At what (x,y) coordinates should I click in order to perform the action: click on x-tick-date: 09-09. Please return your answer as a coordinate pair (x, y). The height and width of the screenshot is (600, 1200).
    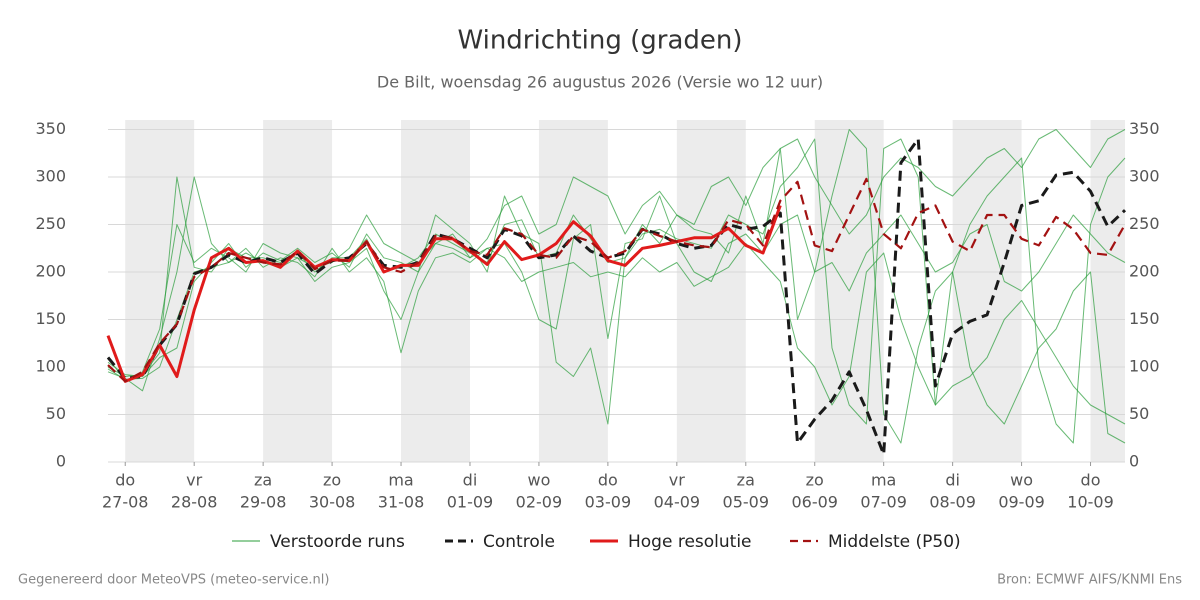
    Looking at the image, I should click on (1021, 502).